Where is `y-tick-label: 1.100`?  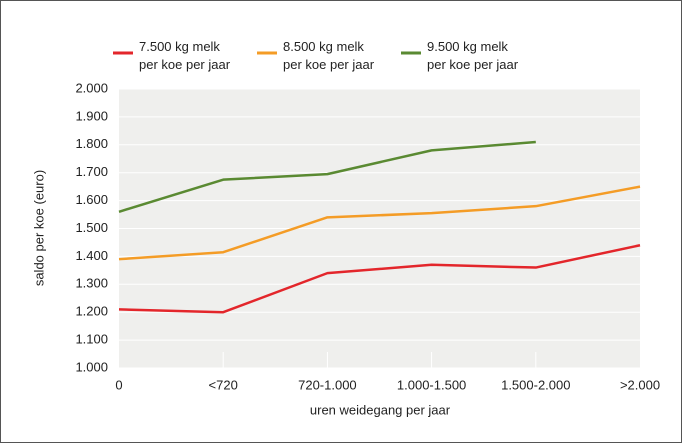 y-tick-label: 1.100 is located at coordinates (91, 339).